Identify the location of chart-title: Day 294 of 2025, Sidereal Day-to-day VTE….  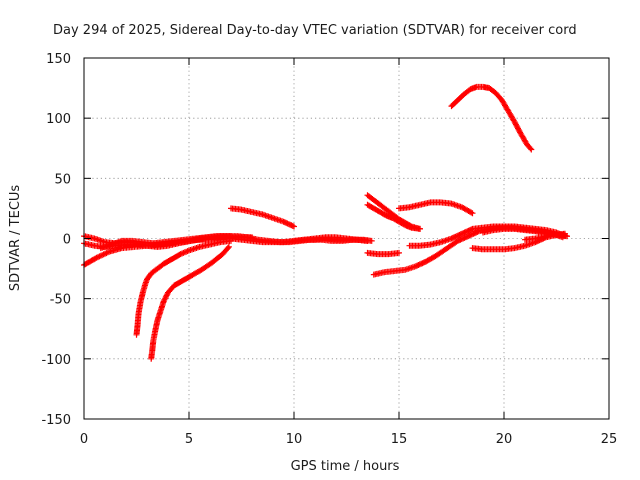
(315, 30).